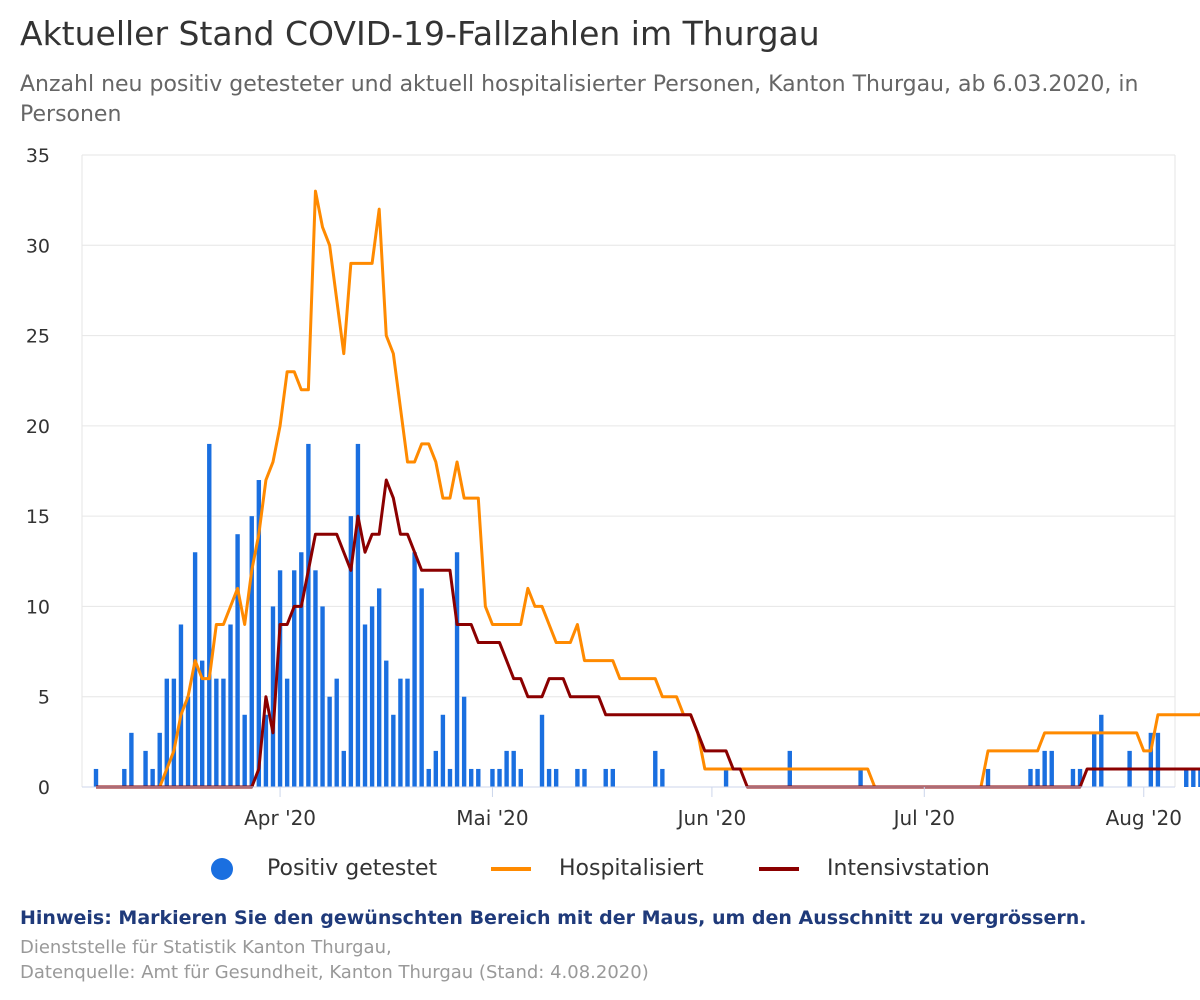  What do you see at coordinates (38, 337) in the screenshot?
I see `y-tick-label: 25` at bounding box center [38, 337].